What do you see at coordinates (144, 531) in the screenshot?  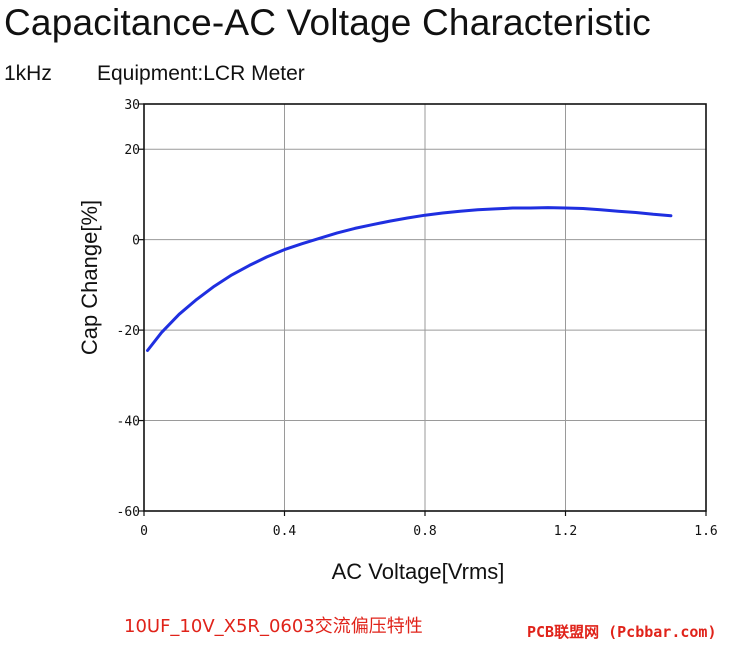 I see `x-tick-label: 0` at bounding box center [144, 531].